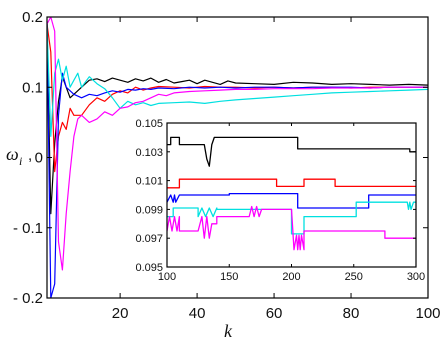  What do you see at coordinates (20, 161) in the screenshot?
I see `y-axis-label-subscript: i` at bounding box center [20, 161].